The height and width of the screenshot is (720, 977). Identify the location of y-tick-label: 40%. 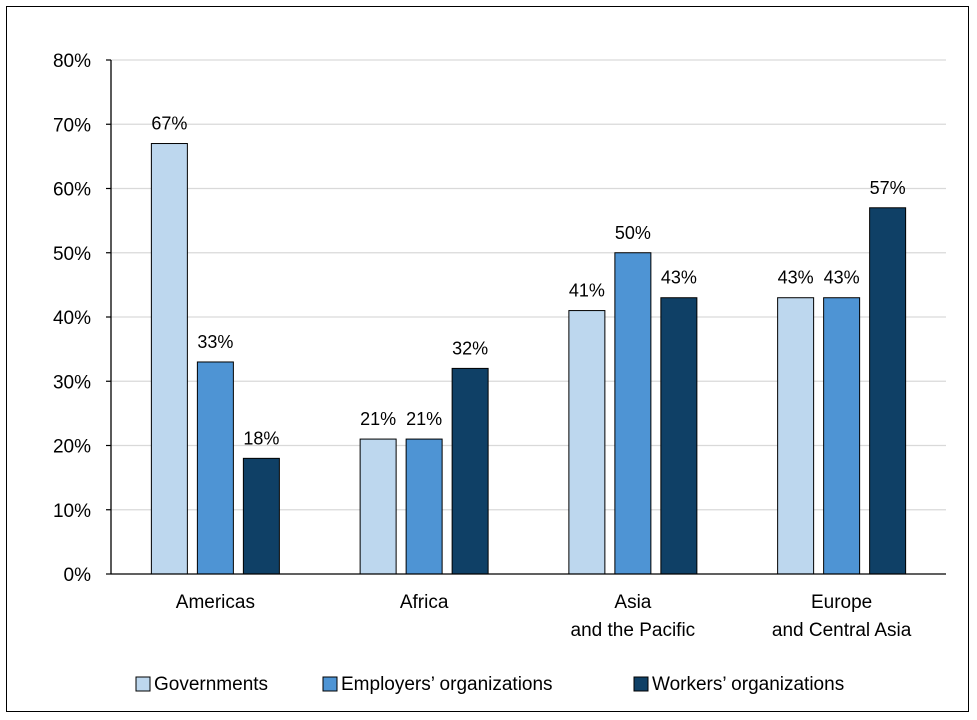
(72, 318).